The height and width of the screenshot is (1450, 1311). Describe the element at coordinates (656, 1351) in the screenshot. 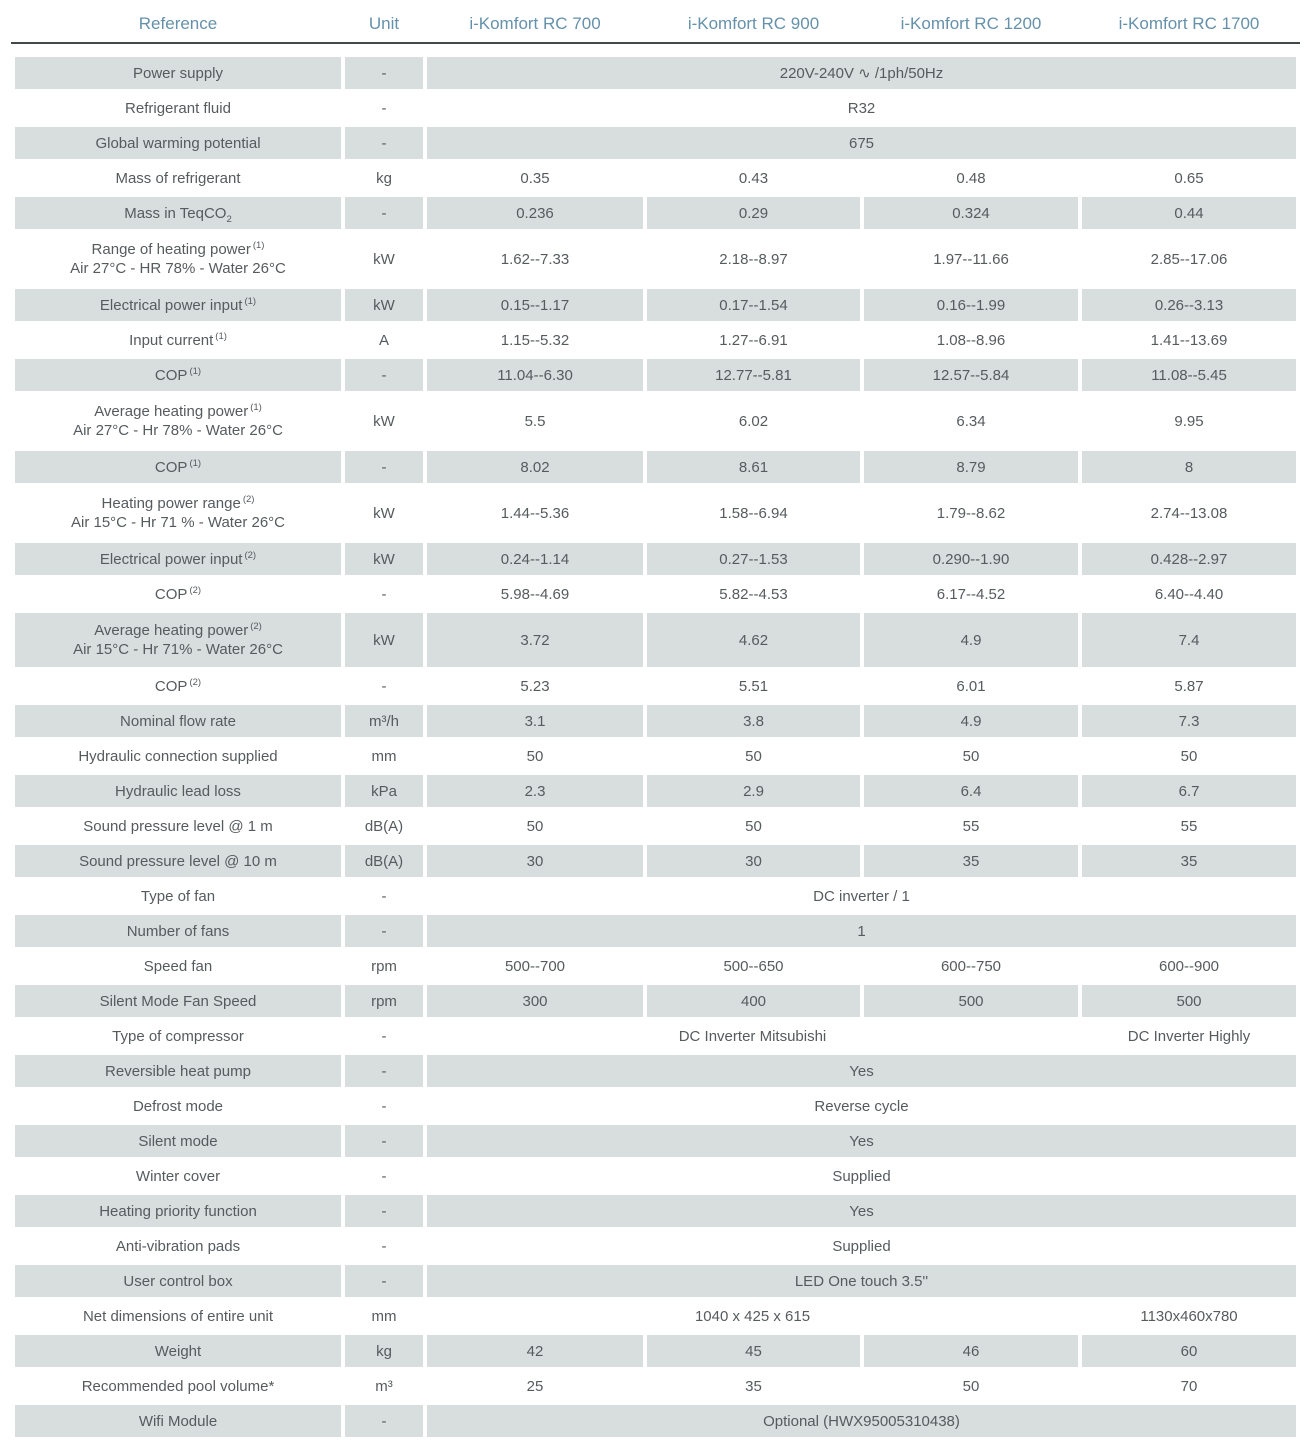

I see `table-row: Weight kg 42 45 46 60` at that location.